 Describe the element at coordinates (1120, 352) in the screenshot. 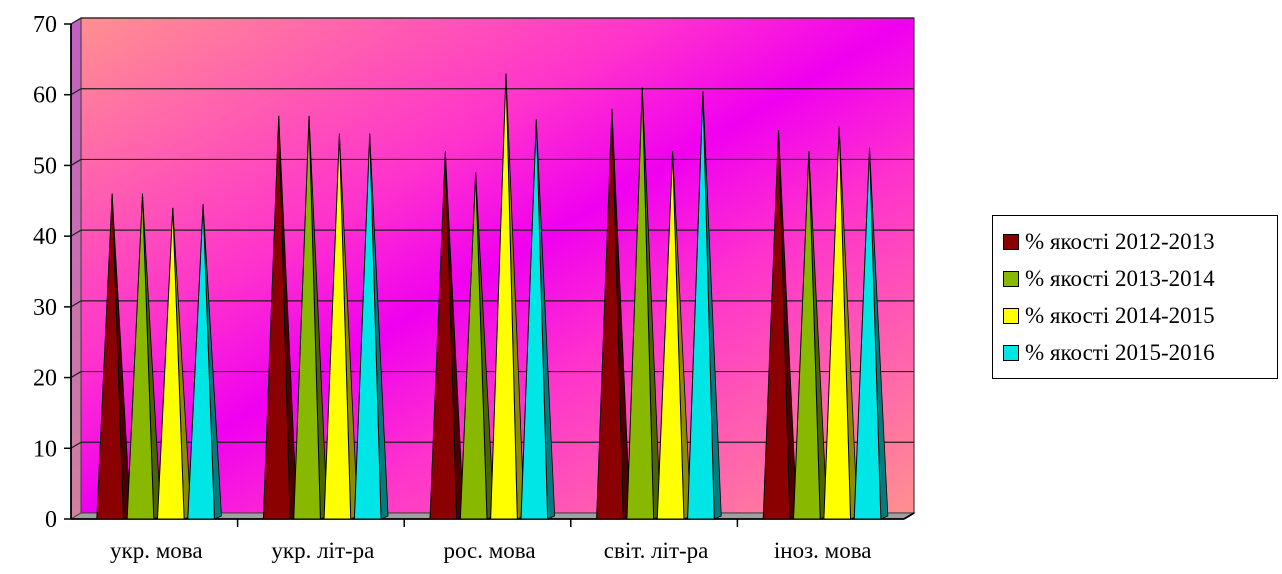

I see `legend-label: % якості 2015-2016` at that location.